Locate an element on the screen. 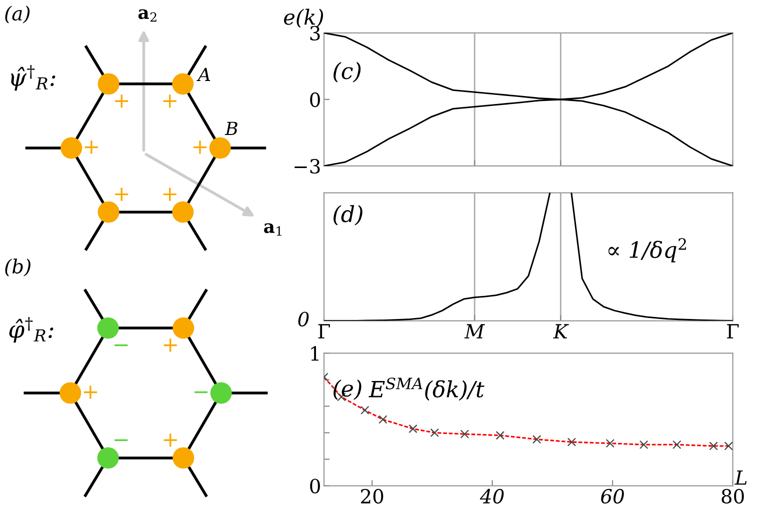 The height and width of the screenshot is (506, 757). x-tick-label: 20 is located at coordinates (372, 496).